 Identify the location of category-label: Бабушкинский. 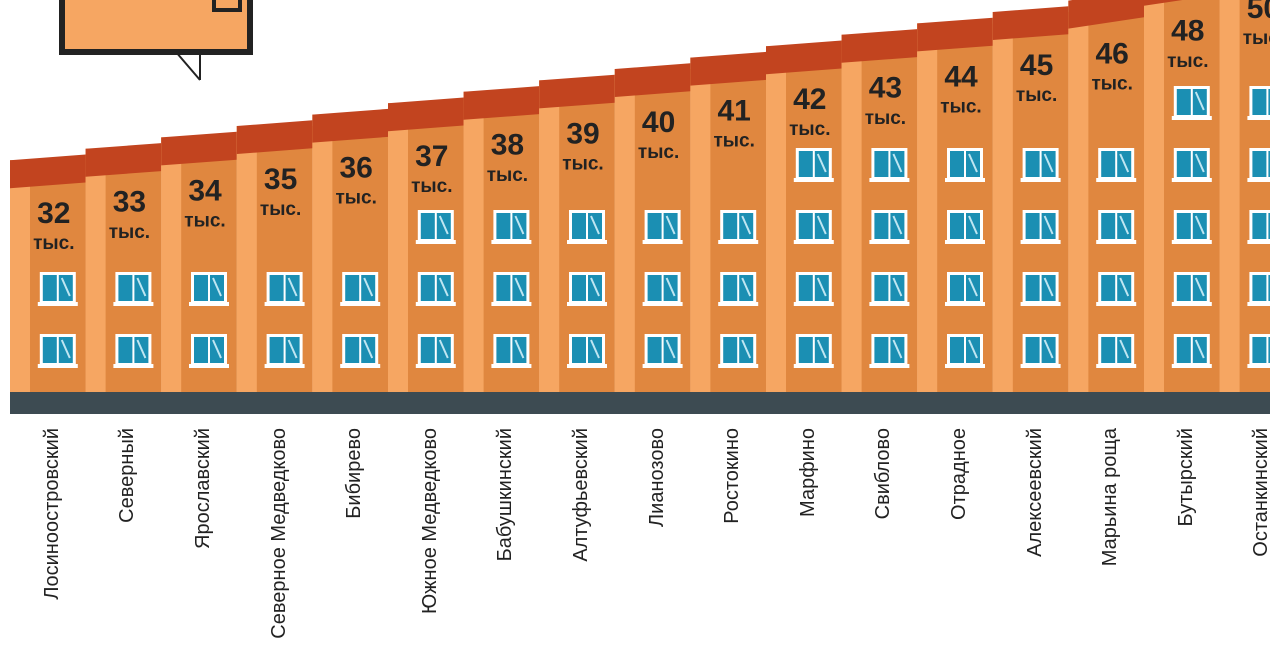
(505, 495).